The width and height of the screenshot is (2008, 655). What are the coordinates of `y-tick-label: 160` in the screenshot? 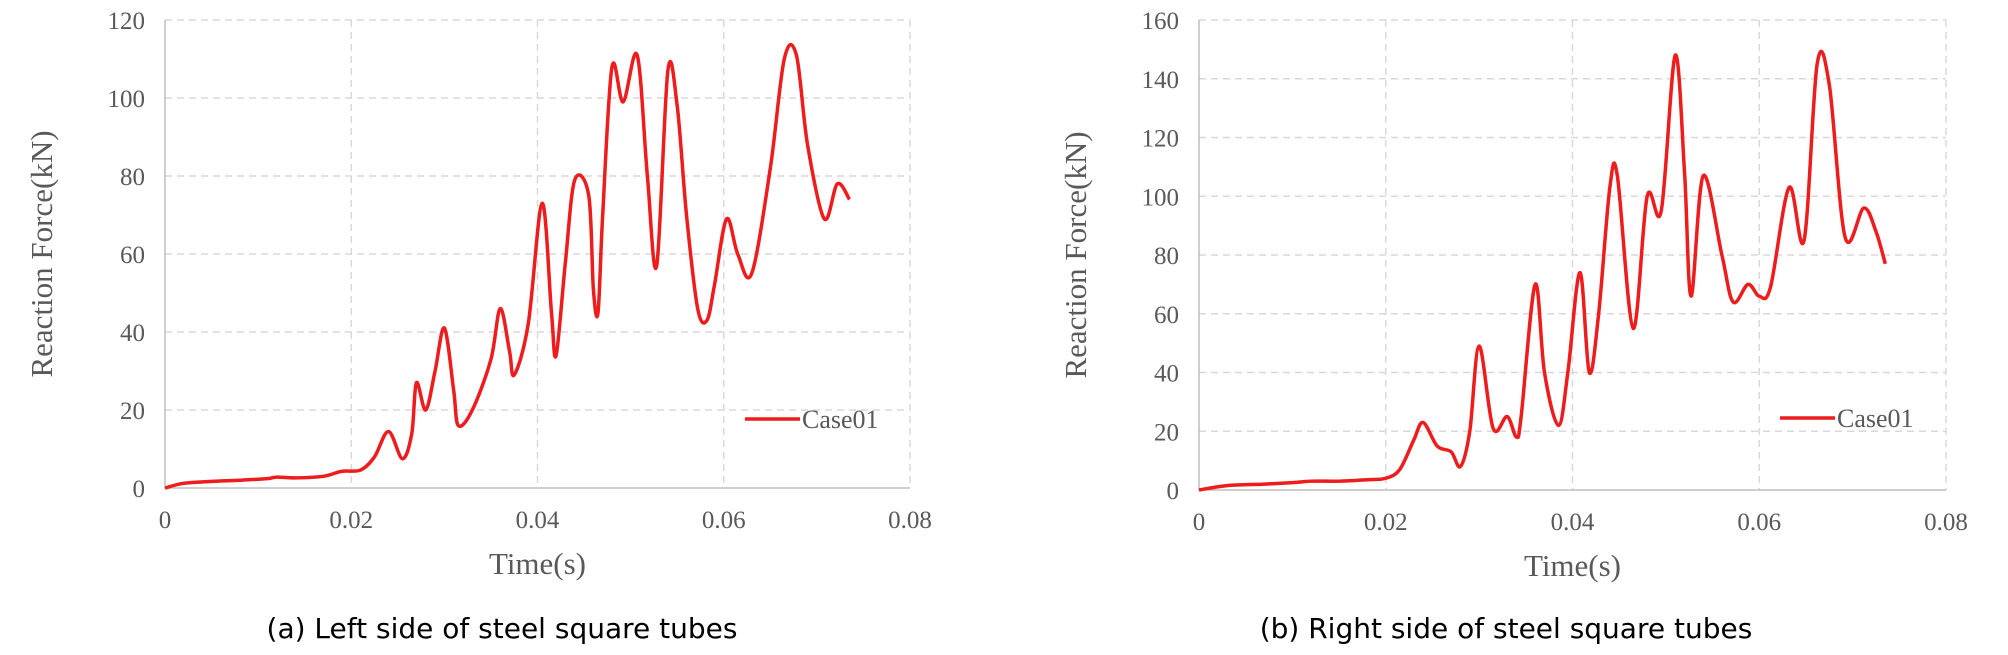 It's located at (1161, 21).